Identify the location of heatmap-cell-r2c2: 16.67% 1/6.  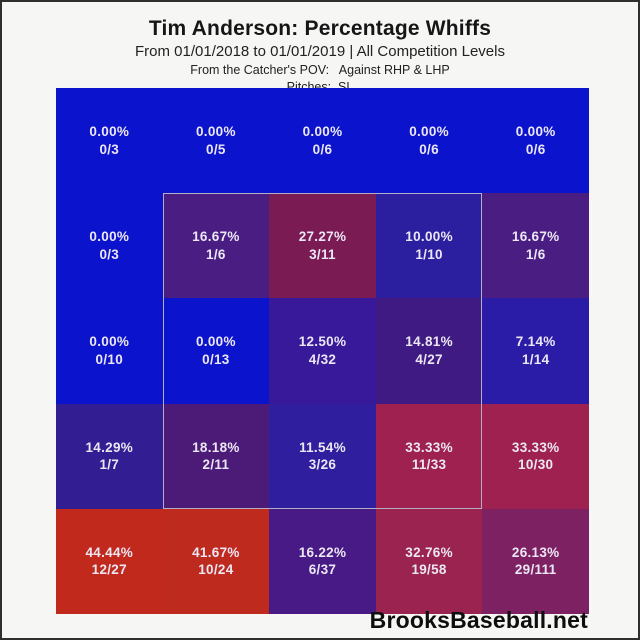
(216, 246).